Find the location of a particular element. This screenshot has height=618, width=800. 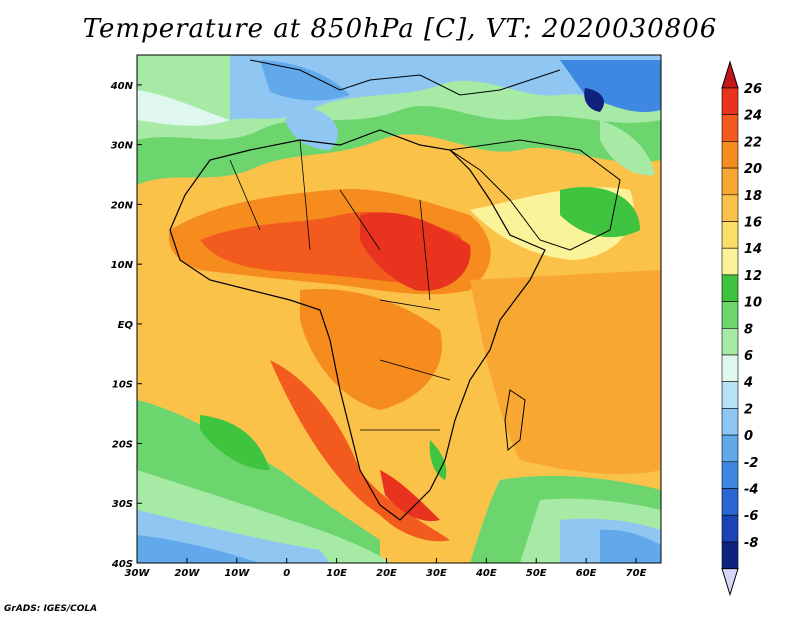

credit-text: GrADS: IGES/COLA is located at coordinates (51, 609).